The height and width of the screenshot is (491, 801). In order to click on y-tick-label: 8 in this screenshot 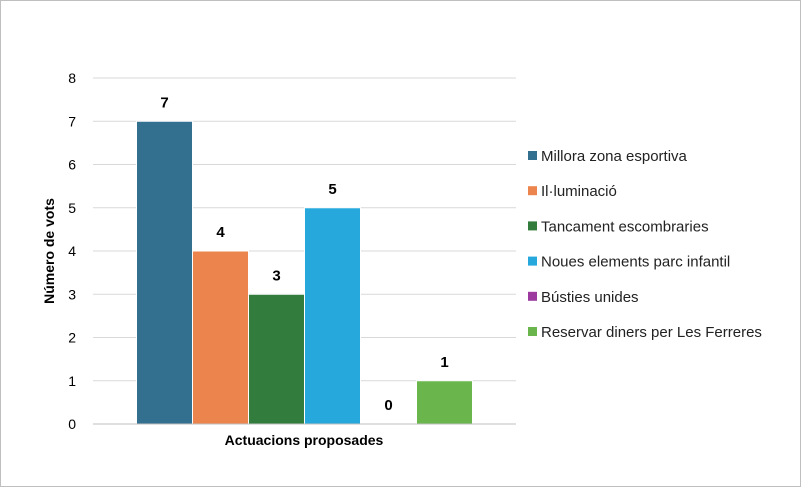, I will do `click(72, 78)`.